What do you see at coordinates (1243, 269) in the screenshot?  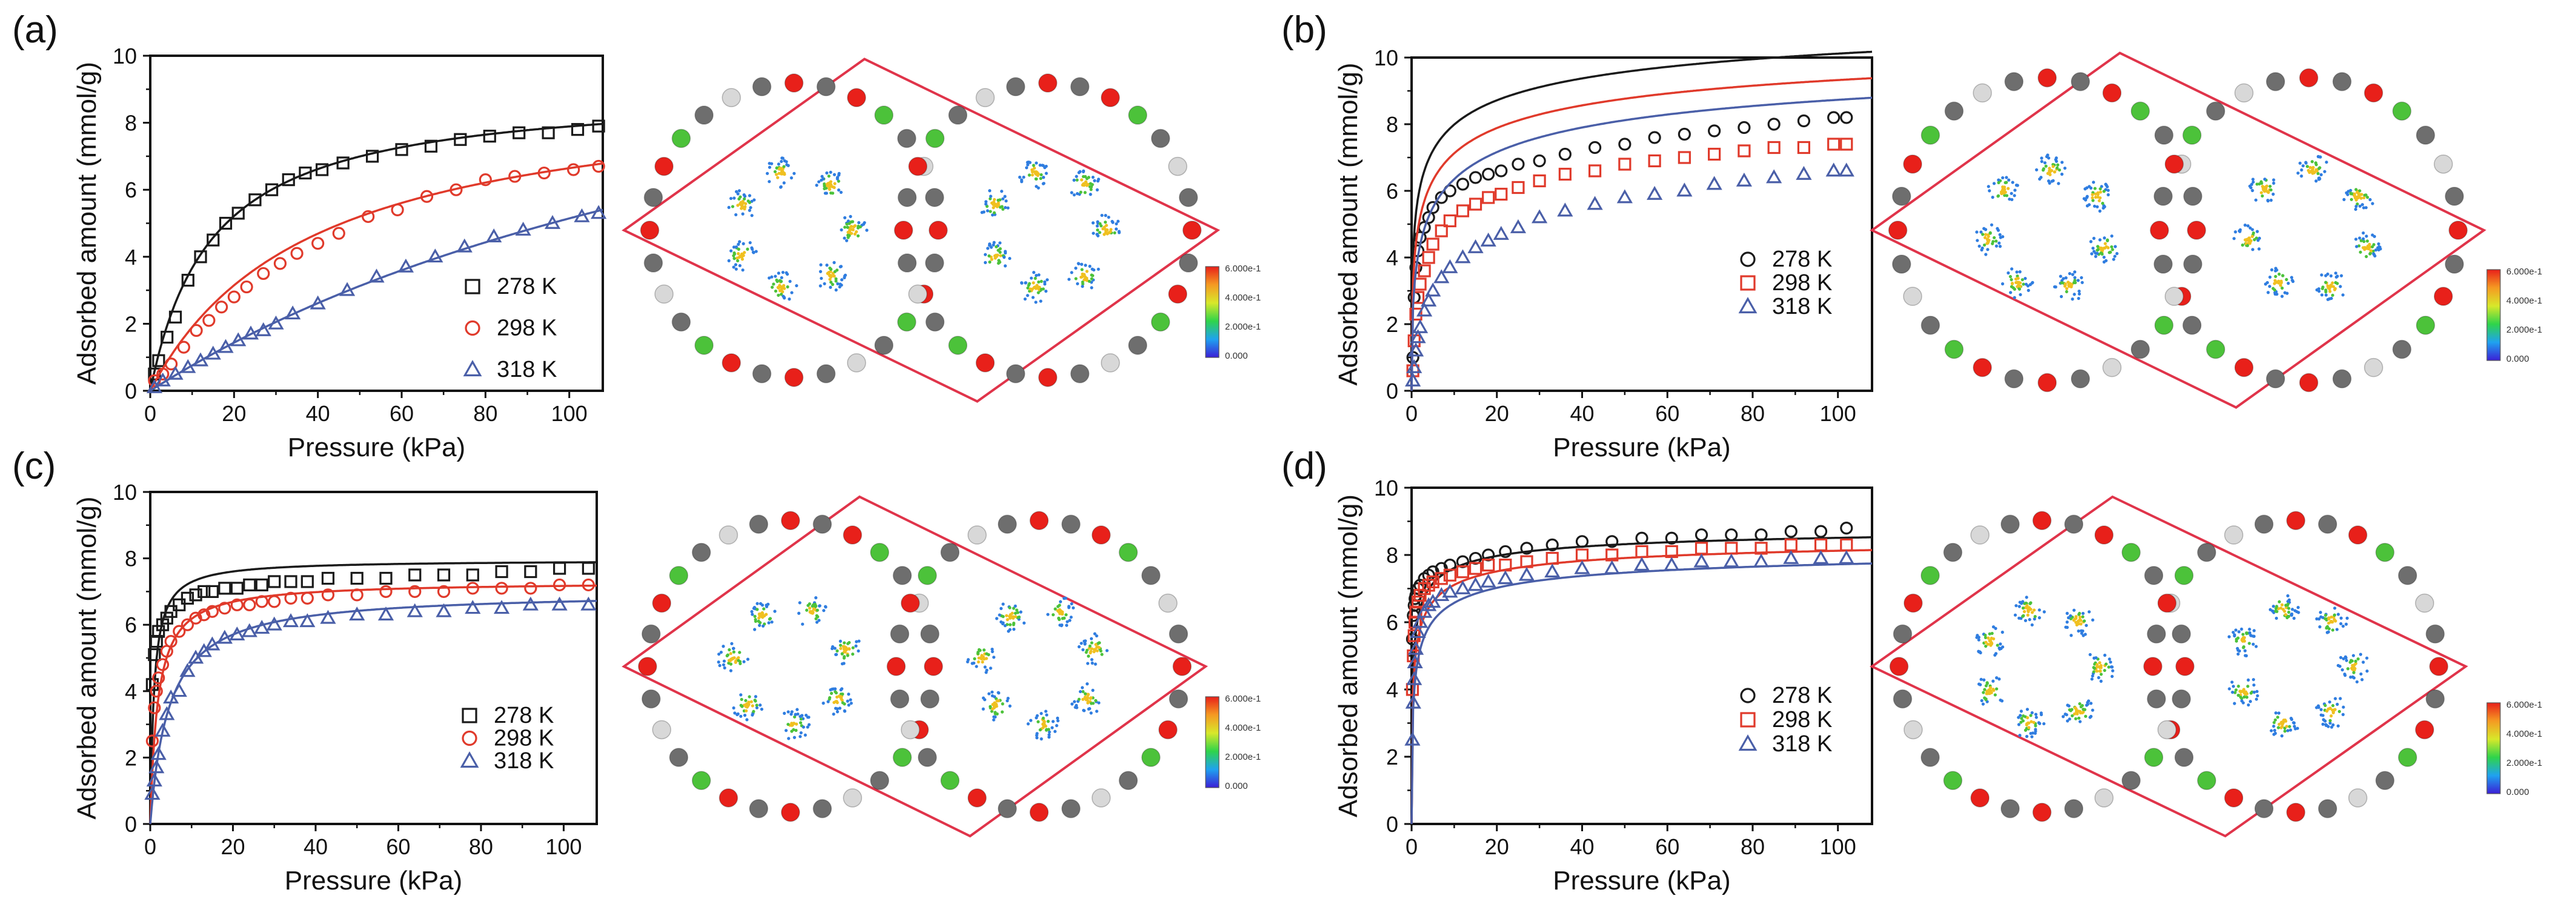 I see `colorbar-tick-label: 6.000e-1` at bounding box center [1243, 269].